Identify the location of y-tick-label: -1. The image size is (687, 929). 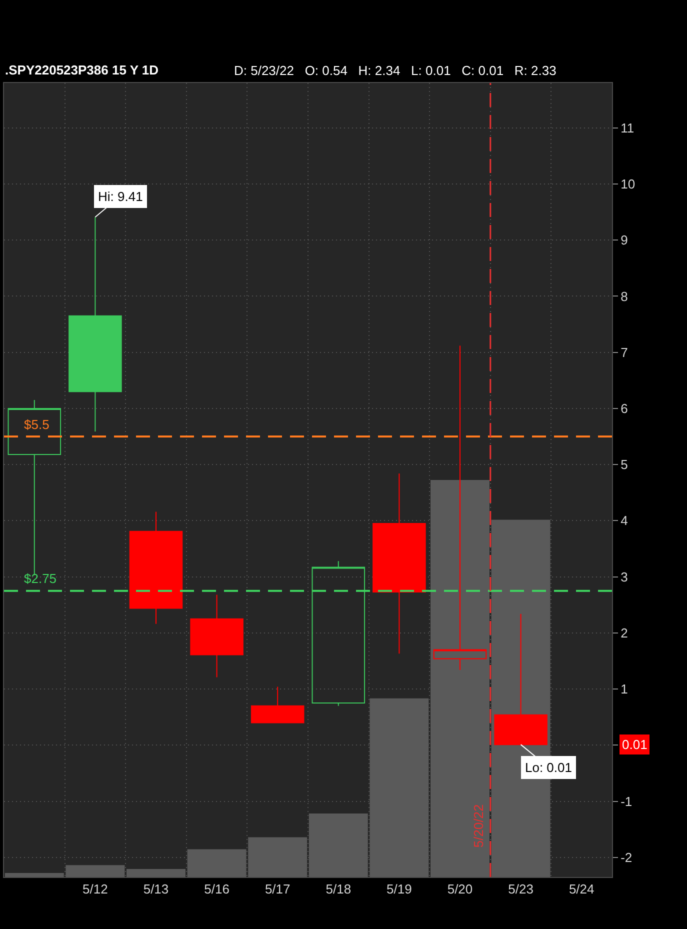
(626, 801).